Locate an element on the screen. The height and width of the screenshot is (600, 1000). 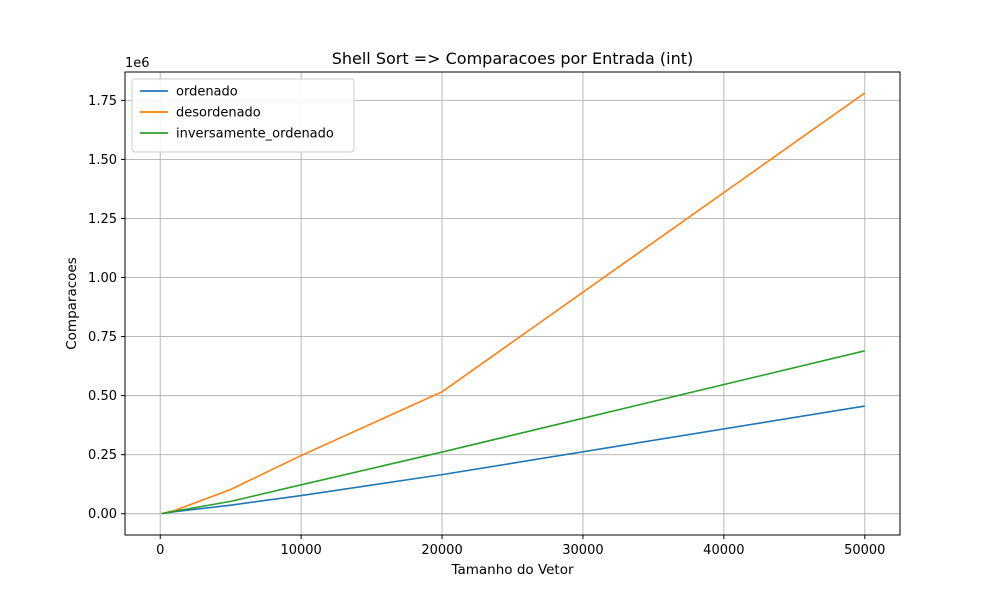
y-tick-label: 0.50 is located at coordinates (102, 396).